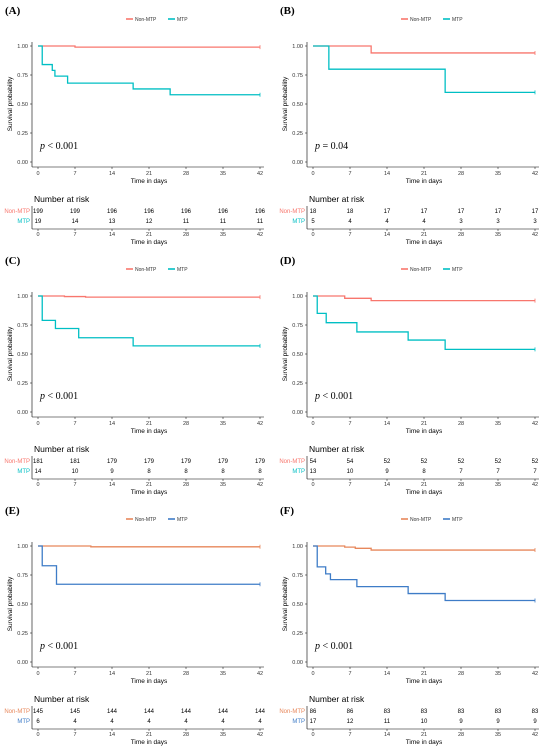  I want to click on panel-label: (D), so click(288, 261).